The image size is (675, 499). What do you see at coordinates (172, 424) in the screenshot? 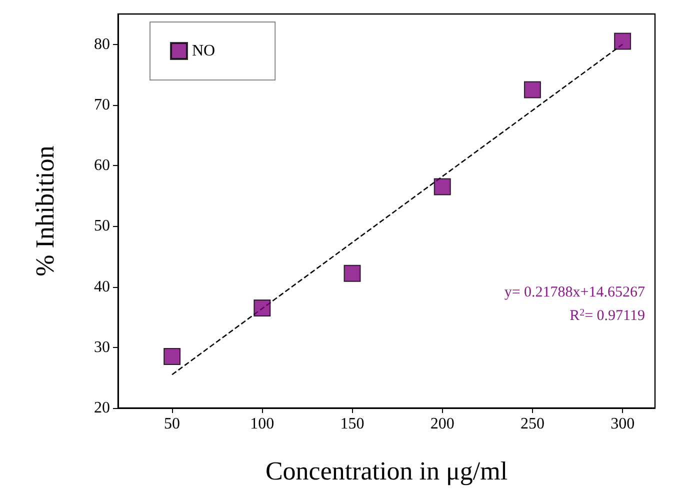
I see `x-tick-label: 50` at bounding box center [172, 424].